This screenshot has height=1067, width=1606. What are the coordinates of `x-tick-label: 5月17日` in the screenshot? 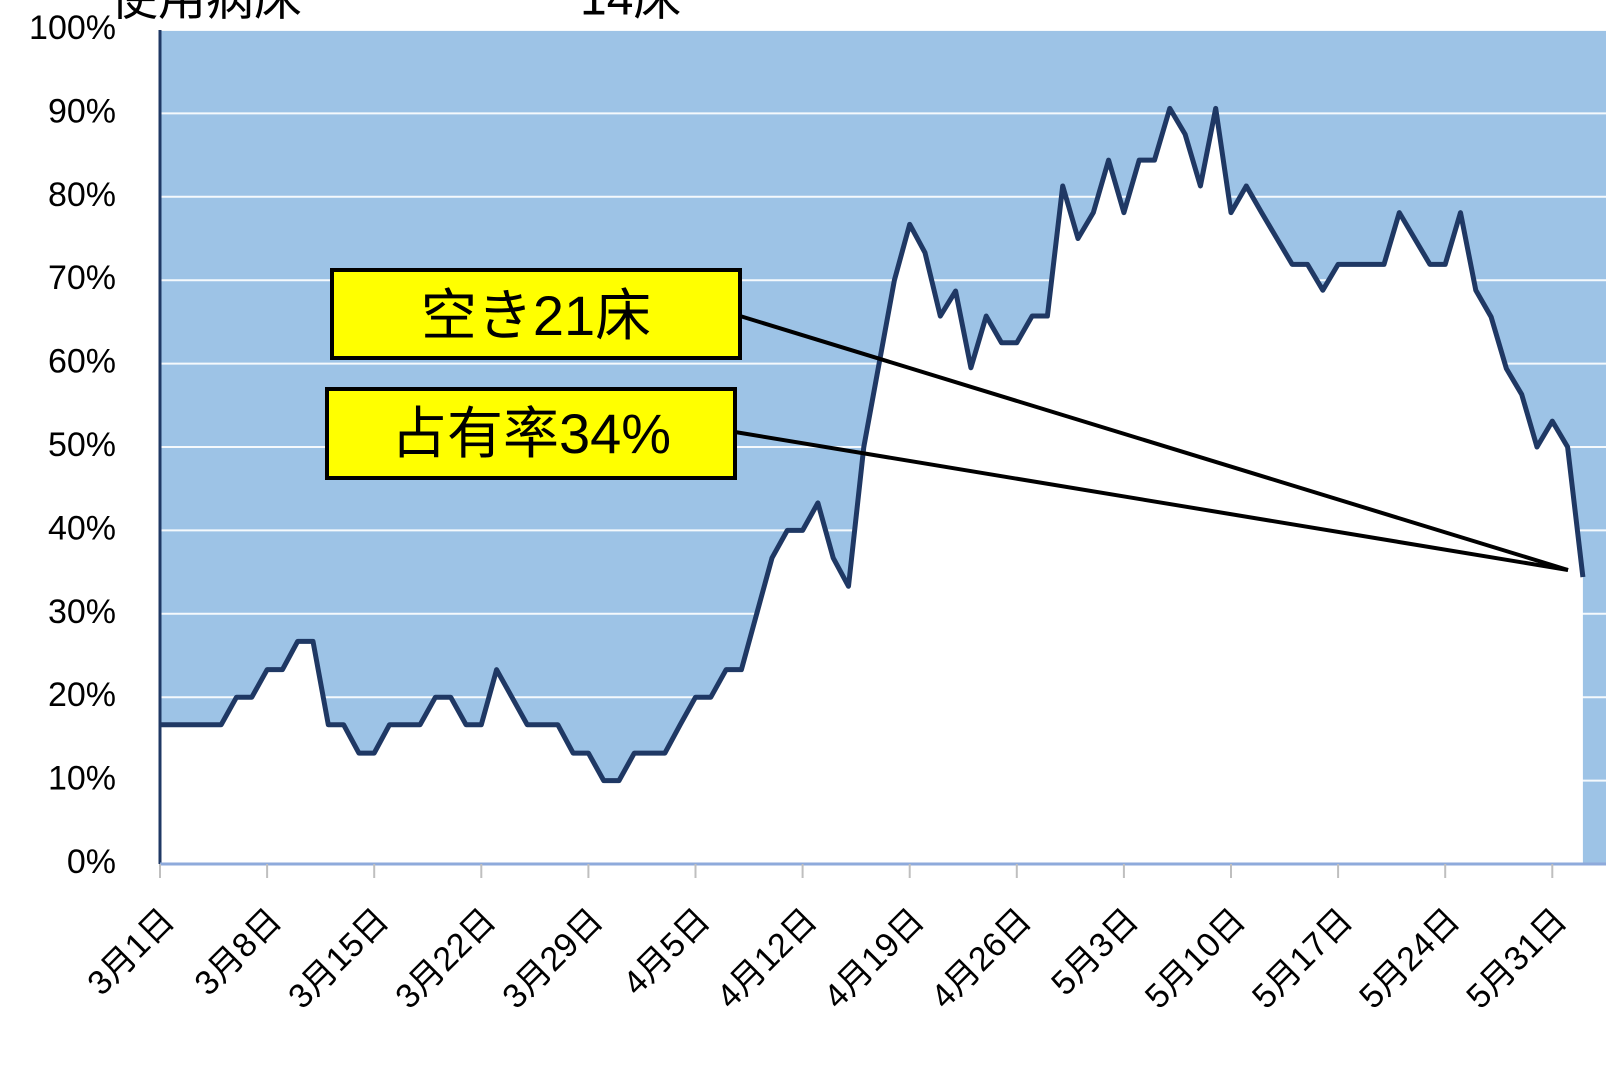 It's located at (1302, 958).